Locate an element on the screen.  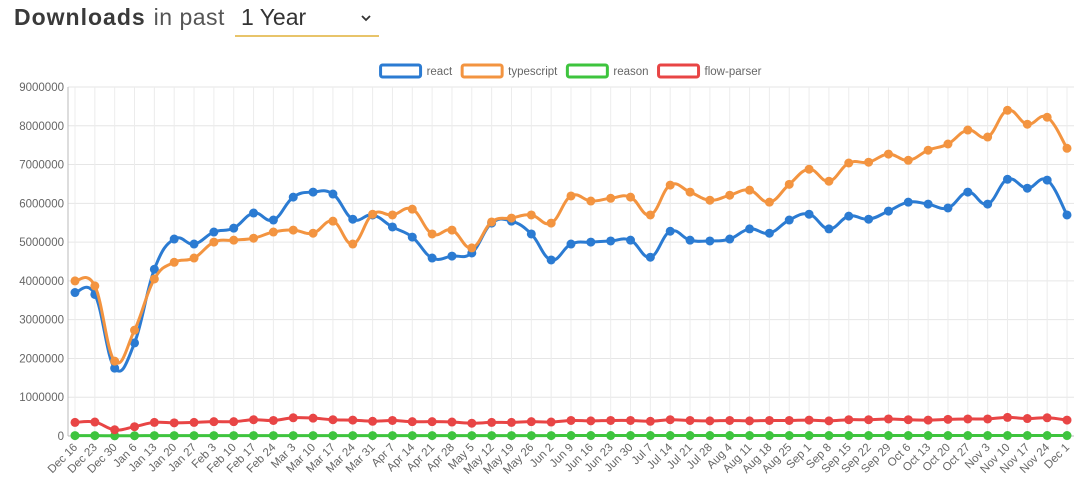
y-tick-label: 9000000 is located at coordinates (41, 88).